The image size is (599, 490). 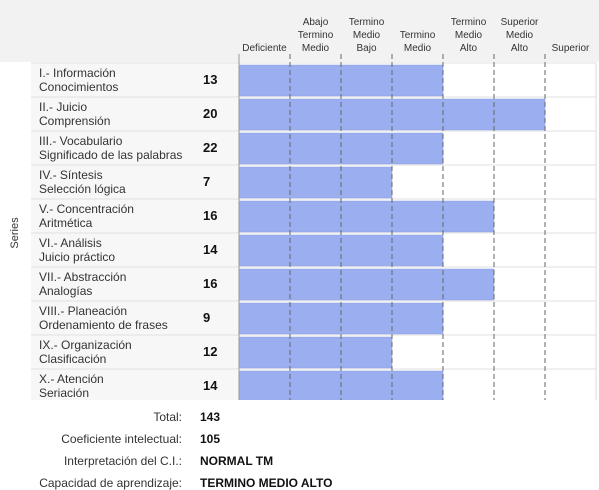 What do you see at coordinates (110, 483) in the screenshot?
I see `capacidad-label: Capacidad de aprendizaje:` at bounding box center [110, 483].